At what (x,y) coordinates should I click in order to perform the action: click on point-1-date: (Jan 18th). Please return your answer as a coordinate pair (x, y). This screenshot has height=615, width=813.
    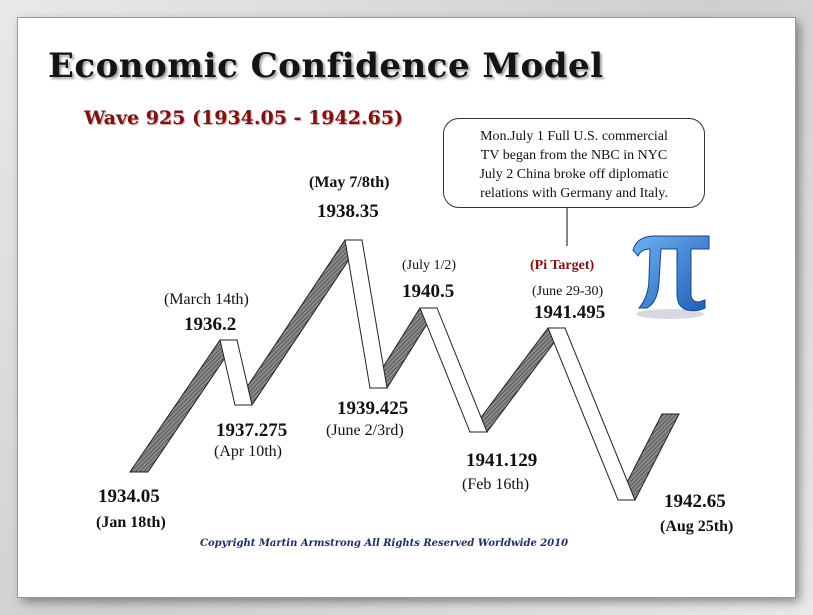
    Looking at the image, I should click on (131, 522).